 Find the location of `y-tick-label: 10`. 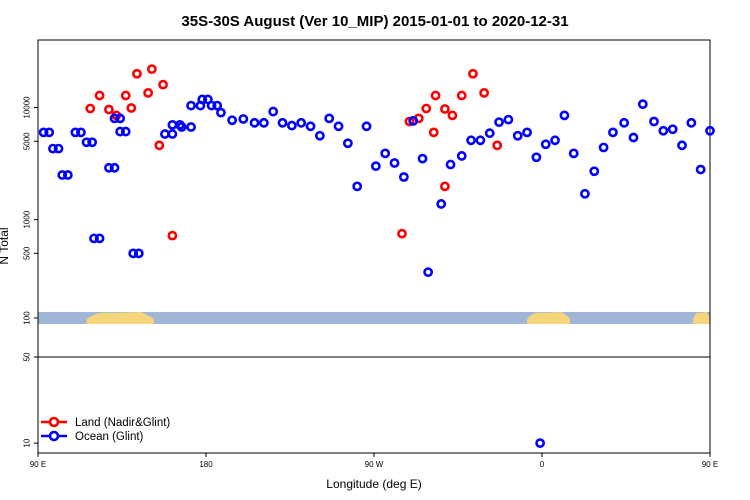

y-tick-label: 10 is located at coordinates (27, 442).